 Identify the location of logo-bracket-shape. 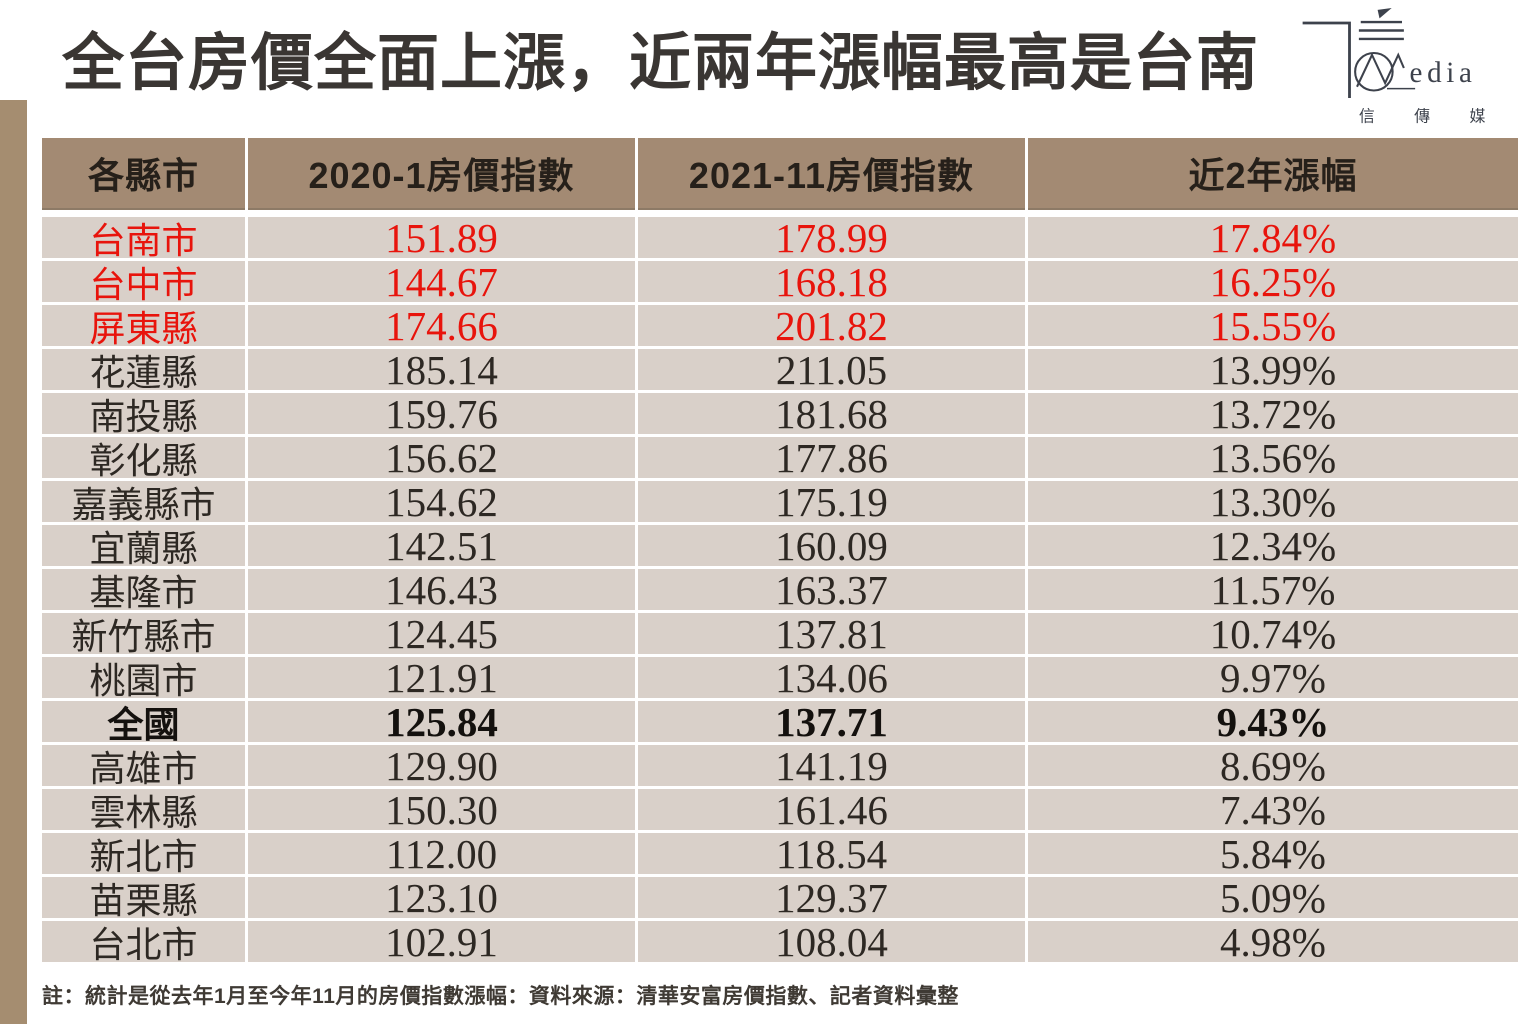
(1326, 59).